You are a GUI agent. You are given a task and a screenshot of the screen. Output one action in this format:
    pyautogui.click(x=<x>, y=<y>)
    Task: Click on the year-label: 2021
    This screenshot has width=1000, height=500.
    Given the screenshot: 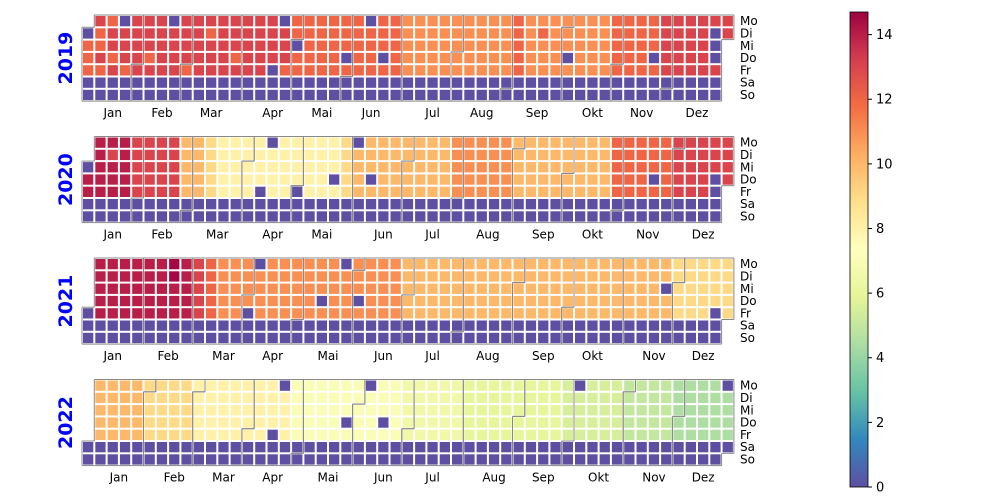 What is the action you would take?
    pyautogui.click(x=66, y=301)
    